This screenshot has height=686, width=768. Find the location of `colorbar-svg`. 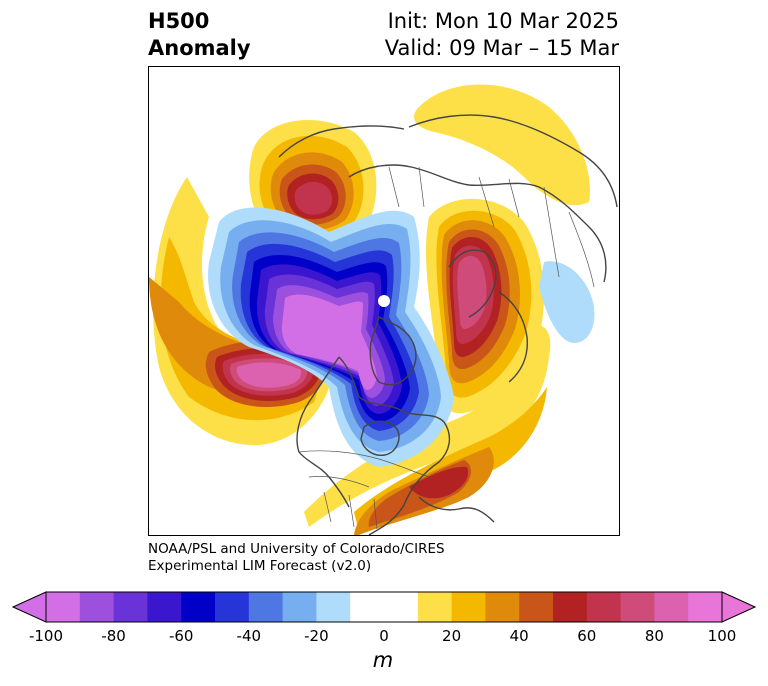

colorbar-svg is located at coordinates (384, 607).